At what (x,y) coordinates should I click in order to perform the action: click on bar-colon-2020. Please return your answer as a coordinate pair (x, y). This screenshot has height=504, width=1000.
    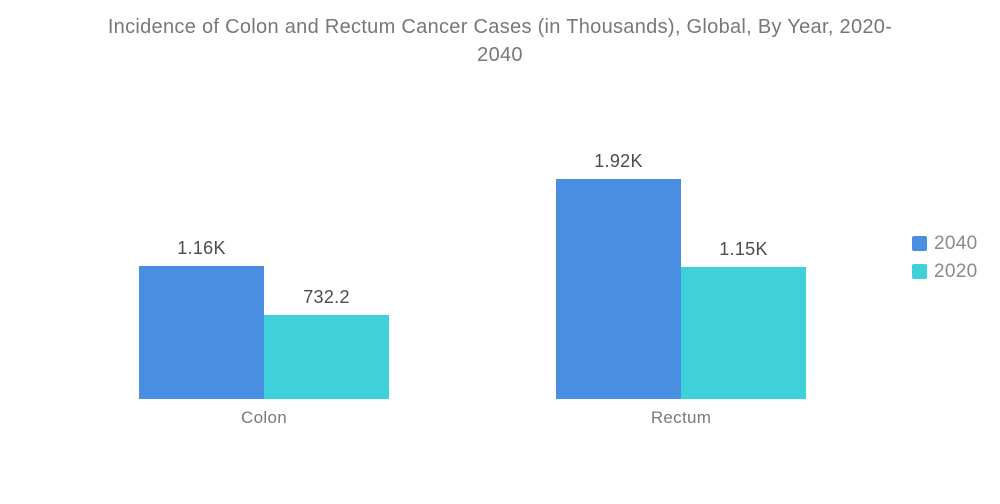
    Looking at the image, I should click on (326, 357).